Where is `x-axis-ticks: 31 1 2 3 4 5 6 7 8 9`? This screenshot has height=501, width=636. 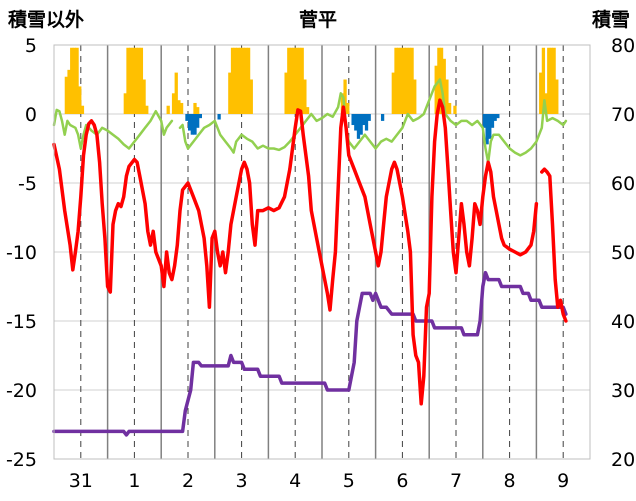
x-axis-ticks: 31 1 2 3 4 5 6 7 8 9 is located at coordinates (319, 481).